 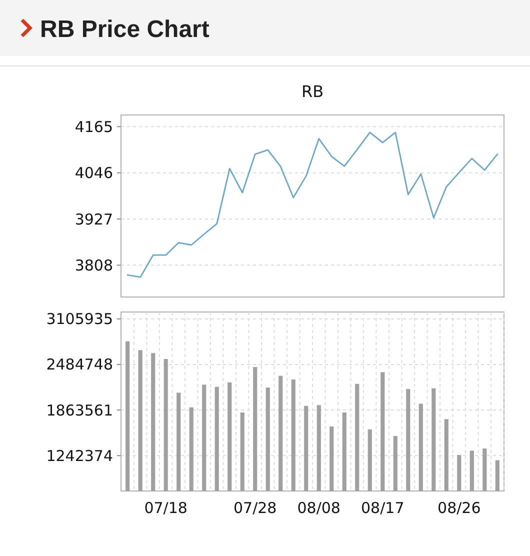 I want to click on y-tick-label: 3808, so click(x=93, y=265).